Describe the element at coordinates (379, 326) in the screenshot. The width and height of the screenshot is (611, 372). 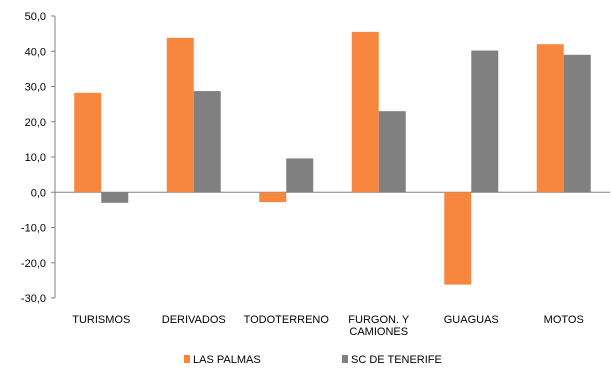
I see `category-label: FURGON. Y CAMIONES` at that location.